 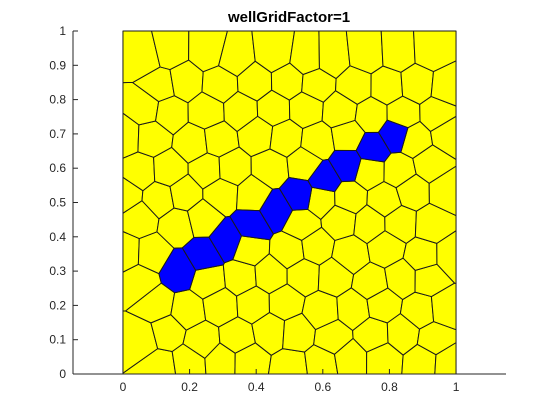 I want to click on y-tick-label: 0, so click(x=62, y=374).